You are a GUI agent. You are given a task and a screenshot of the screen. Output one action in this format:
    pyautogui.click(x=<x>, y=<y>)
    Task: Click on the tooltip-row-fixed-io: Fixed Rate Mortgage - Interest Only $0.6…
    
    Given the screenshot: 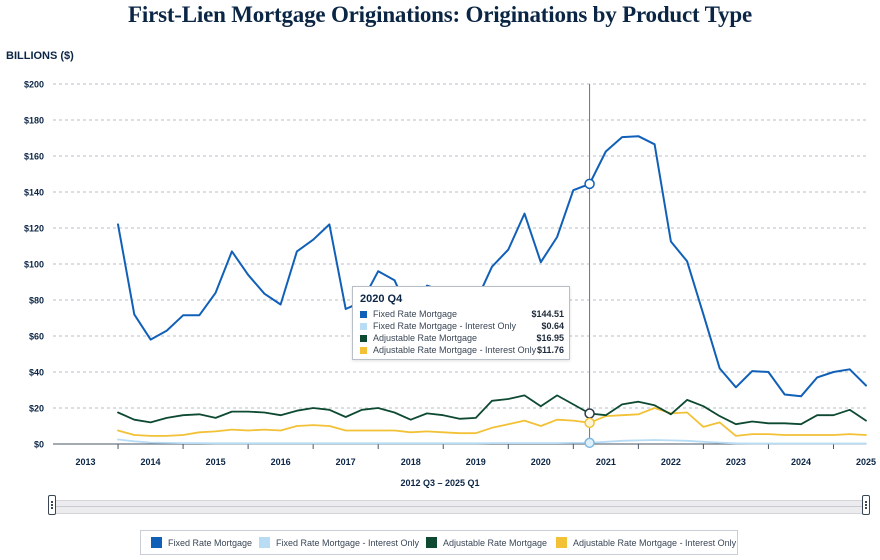 What is the action you would take?
    pyautogui.click(x=462, y=327)
    